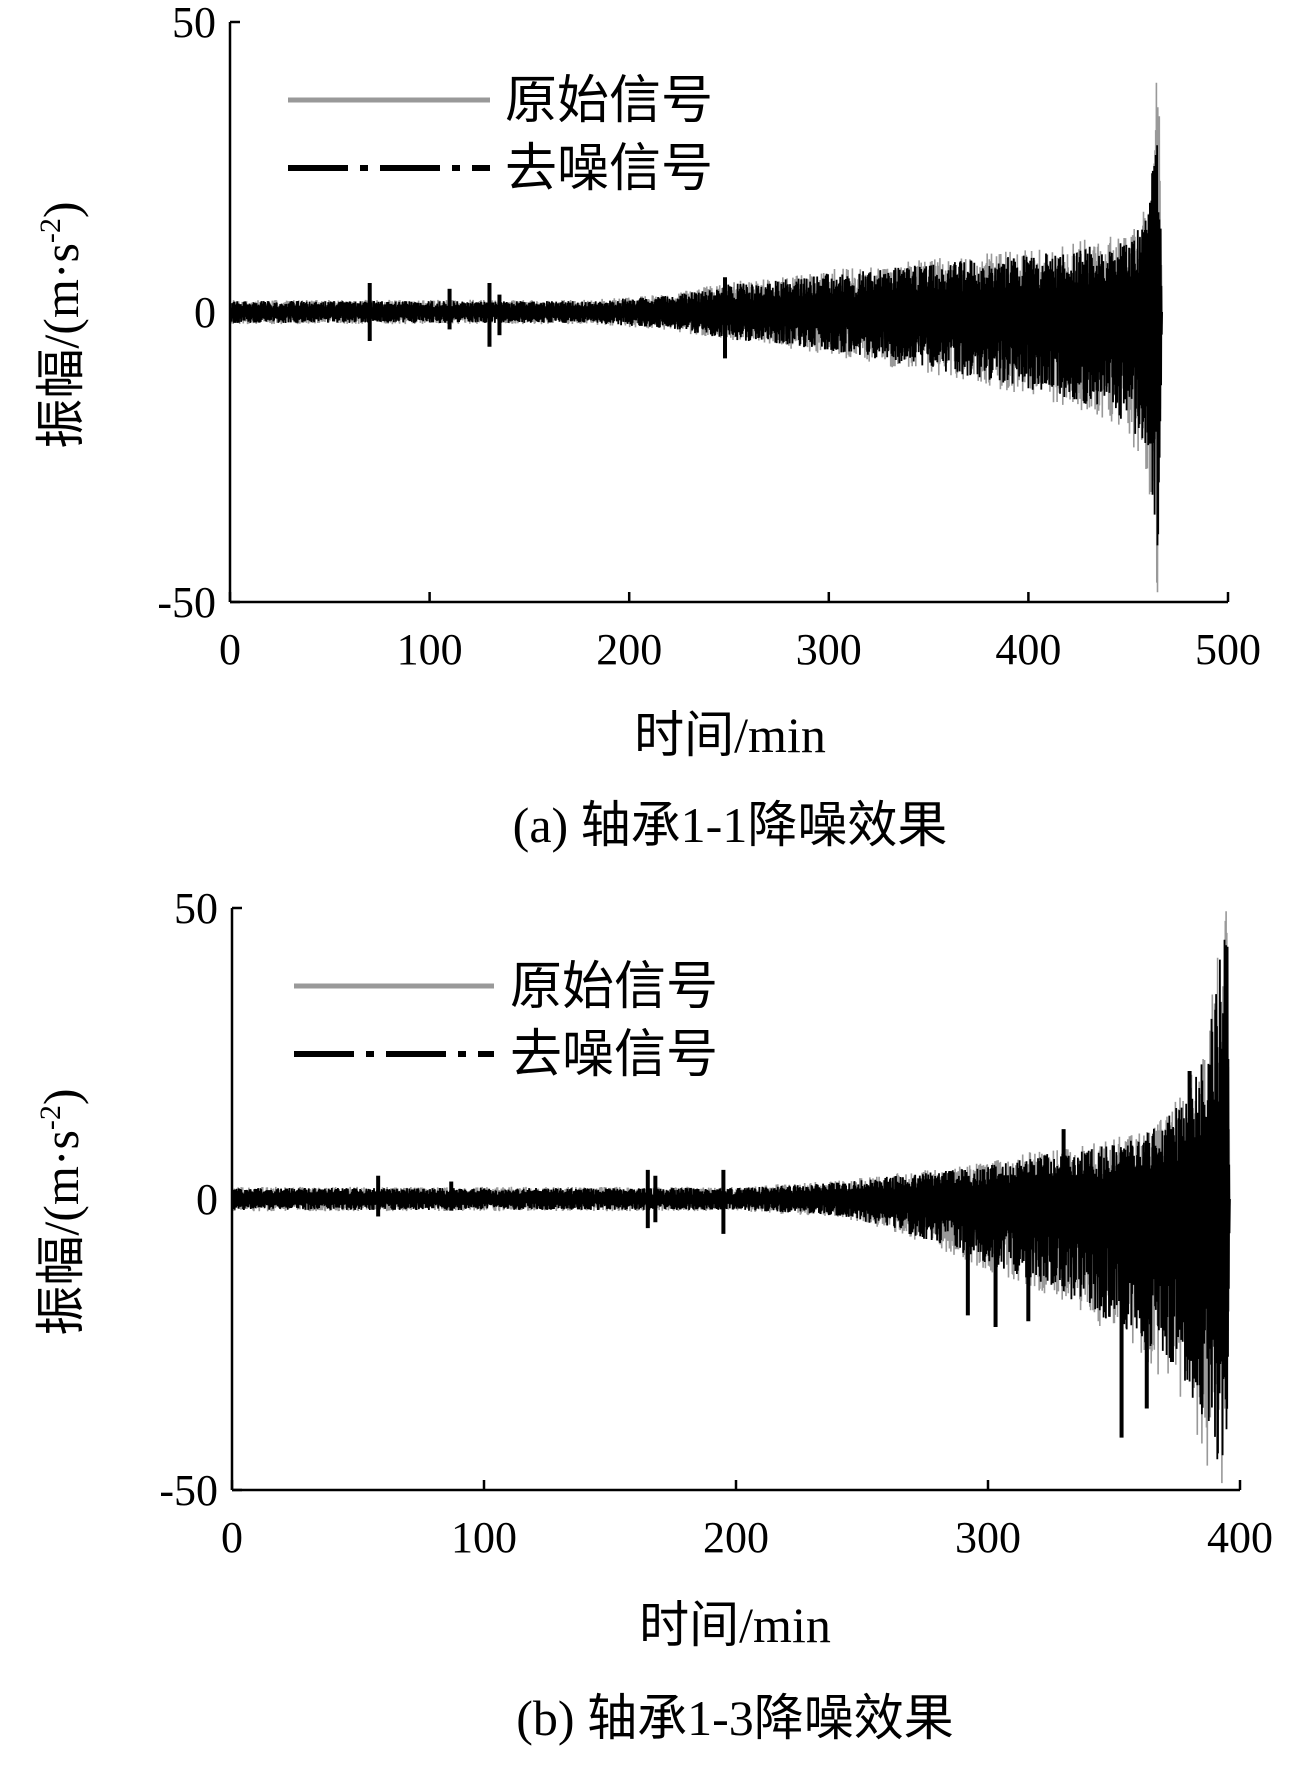  Describe the element at coordinates (61, 1096) in the screenshot. I see `y-axis-label-b-close: )` at that location.